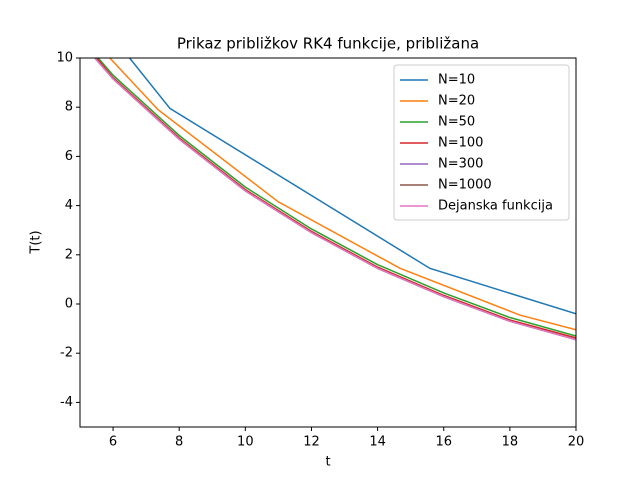 The height and width of the screenshot is (480, 640). I want to click on y-tick-label: 10, so click(64, 58).